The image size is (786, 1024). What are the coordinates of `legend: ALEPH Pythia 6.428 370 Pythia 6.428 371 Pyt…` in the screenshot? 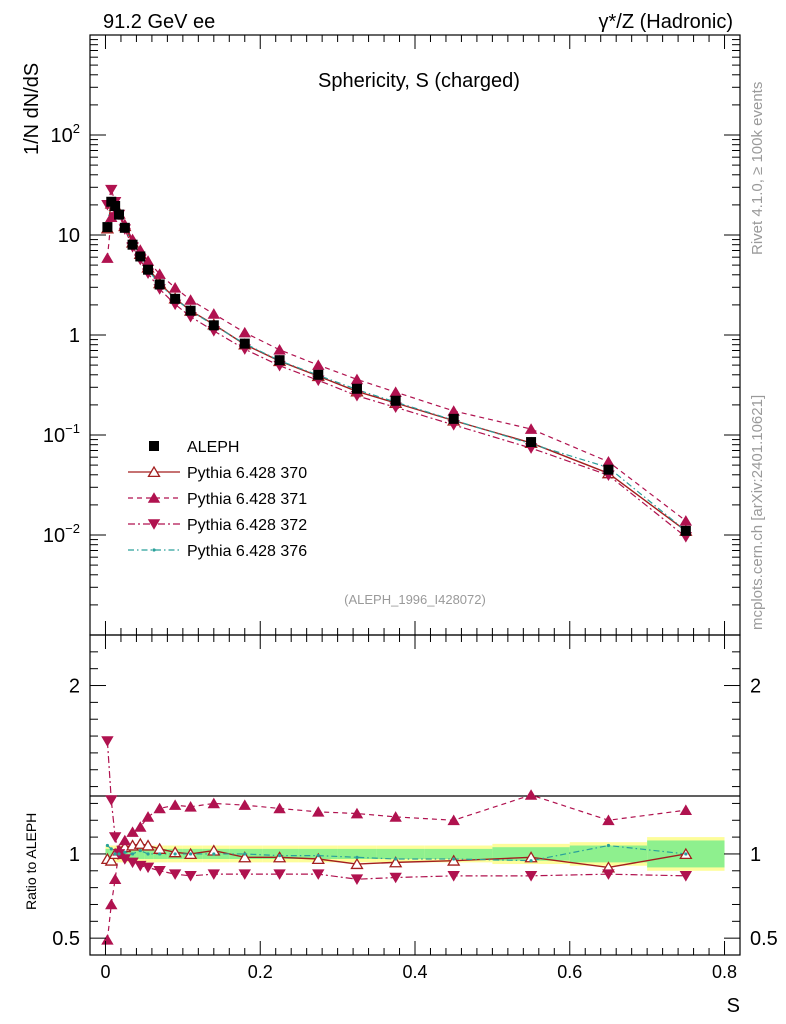 It's located at (217, 499).